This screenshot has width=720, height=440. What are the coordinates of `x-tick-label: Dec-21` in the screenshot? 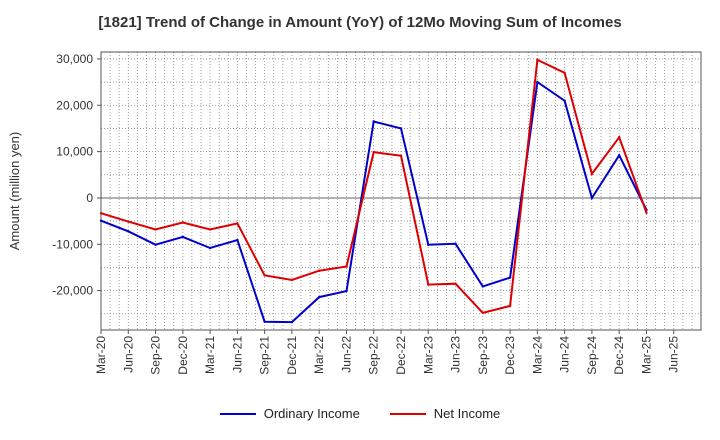 It's located at (292, 355).